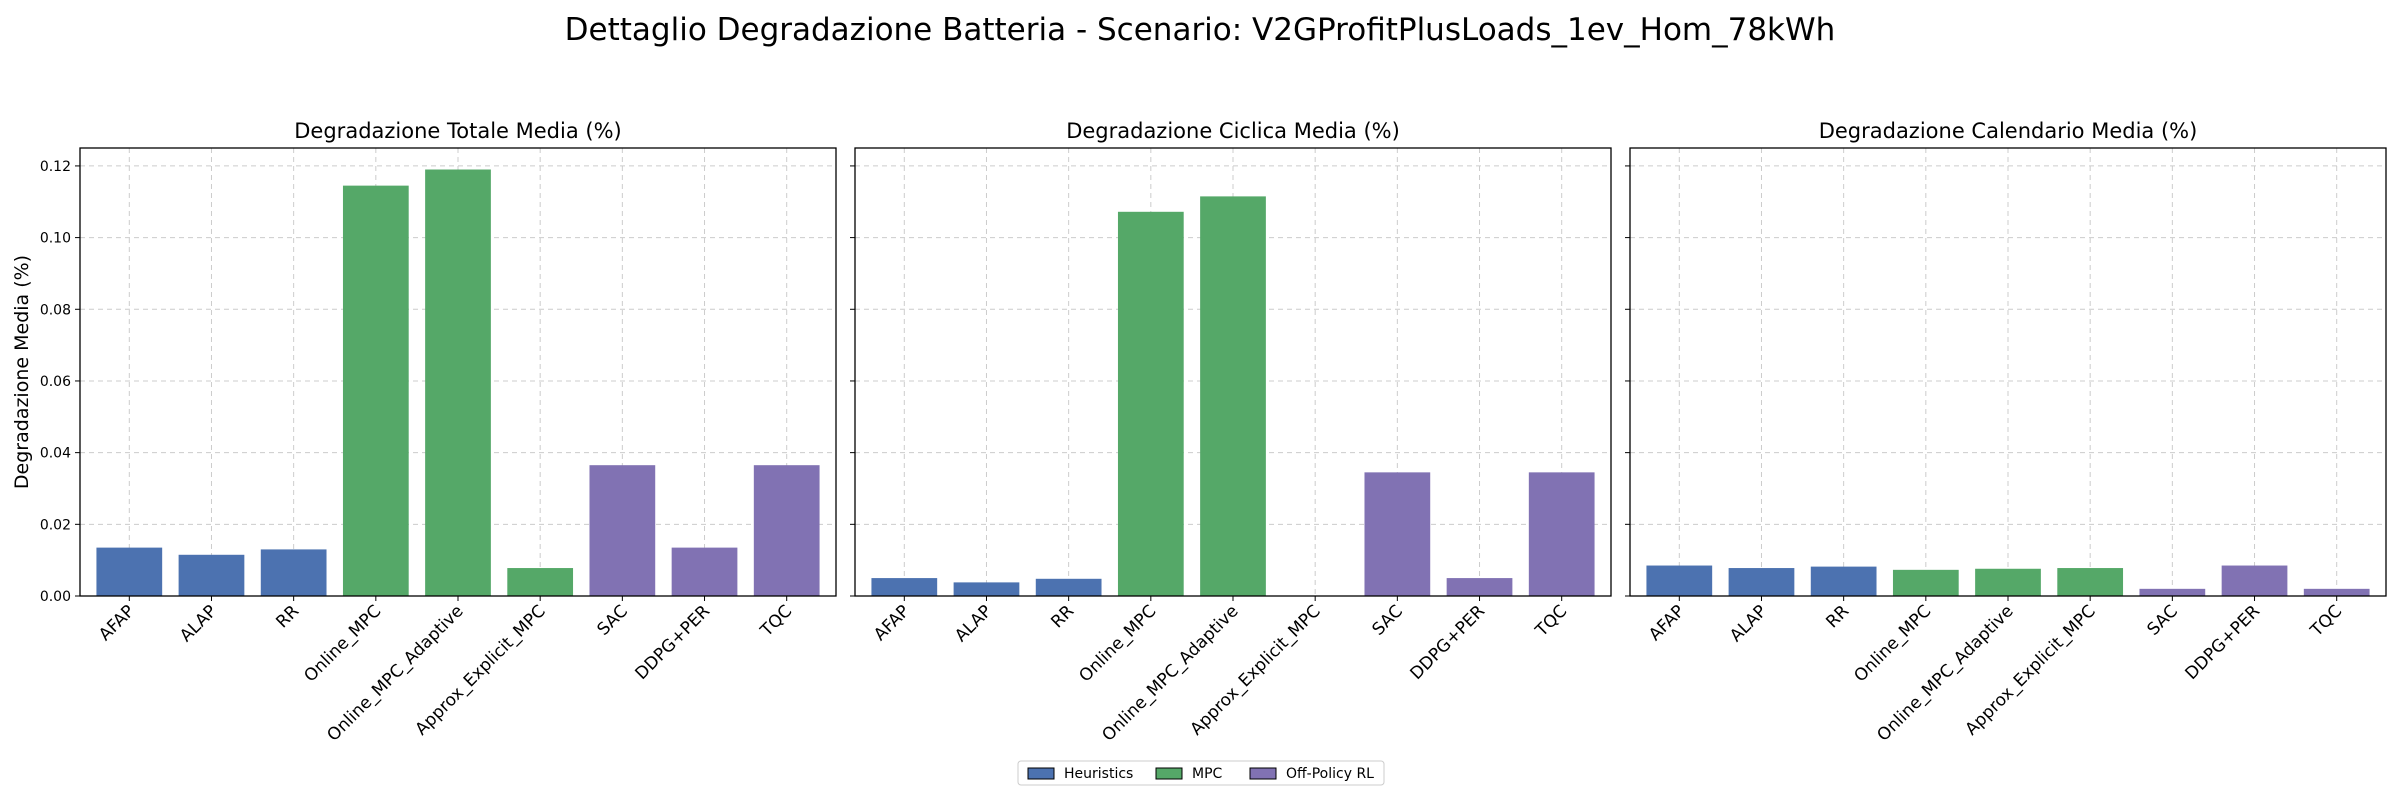 The height and width of the screenshot is (800, 2400). I want to click on legend: Heuristics MPC Off-Policy RL, so click(1201, 773).